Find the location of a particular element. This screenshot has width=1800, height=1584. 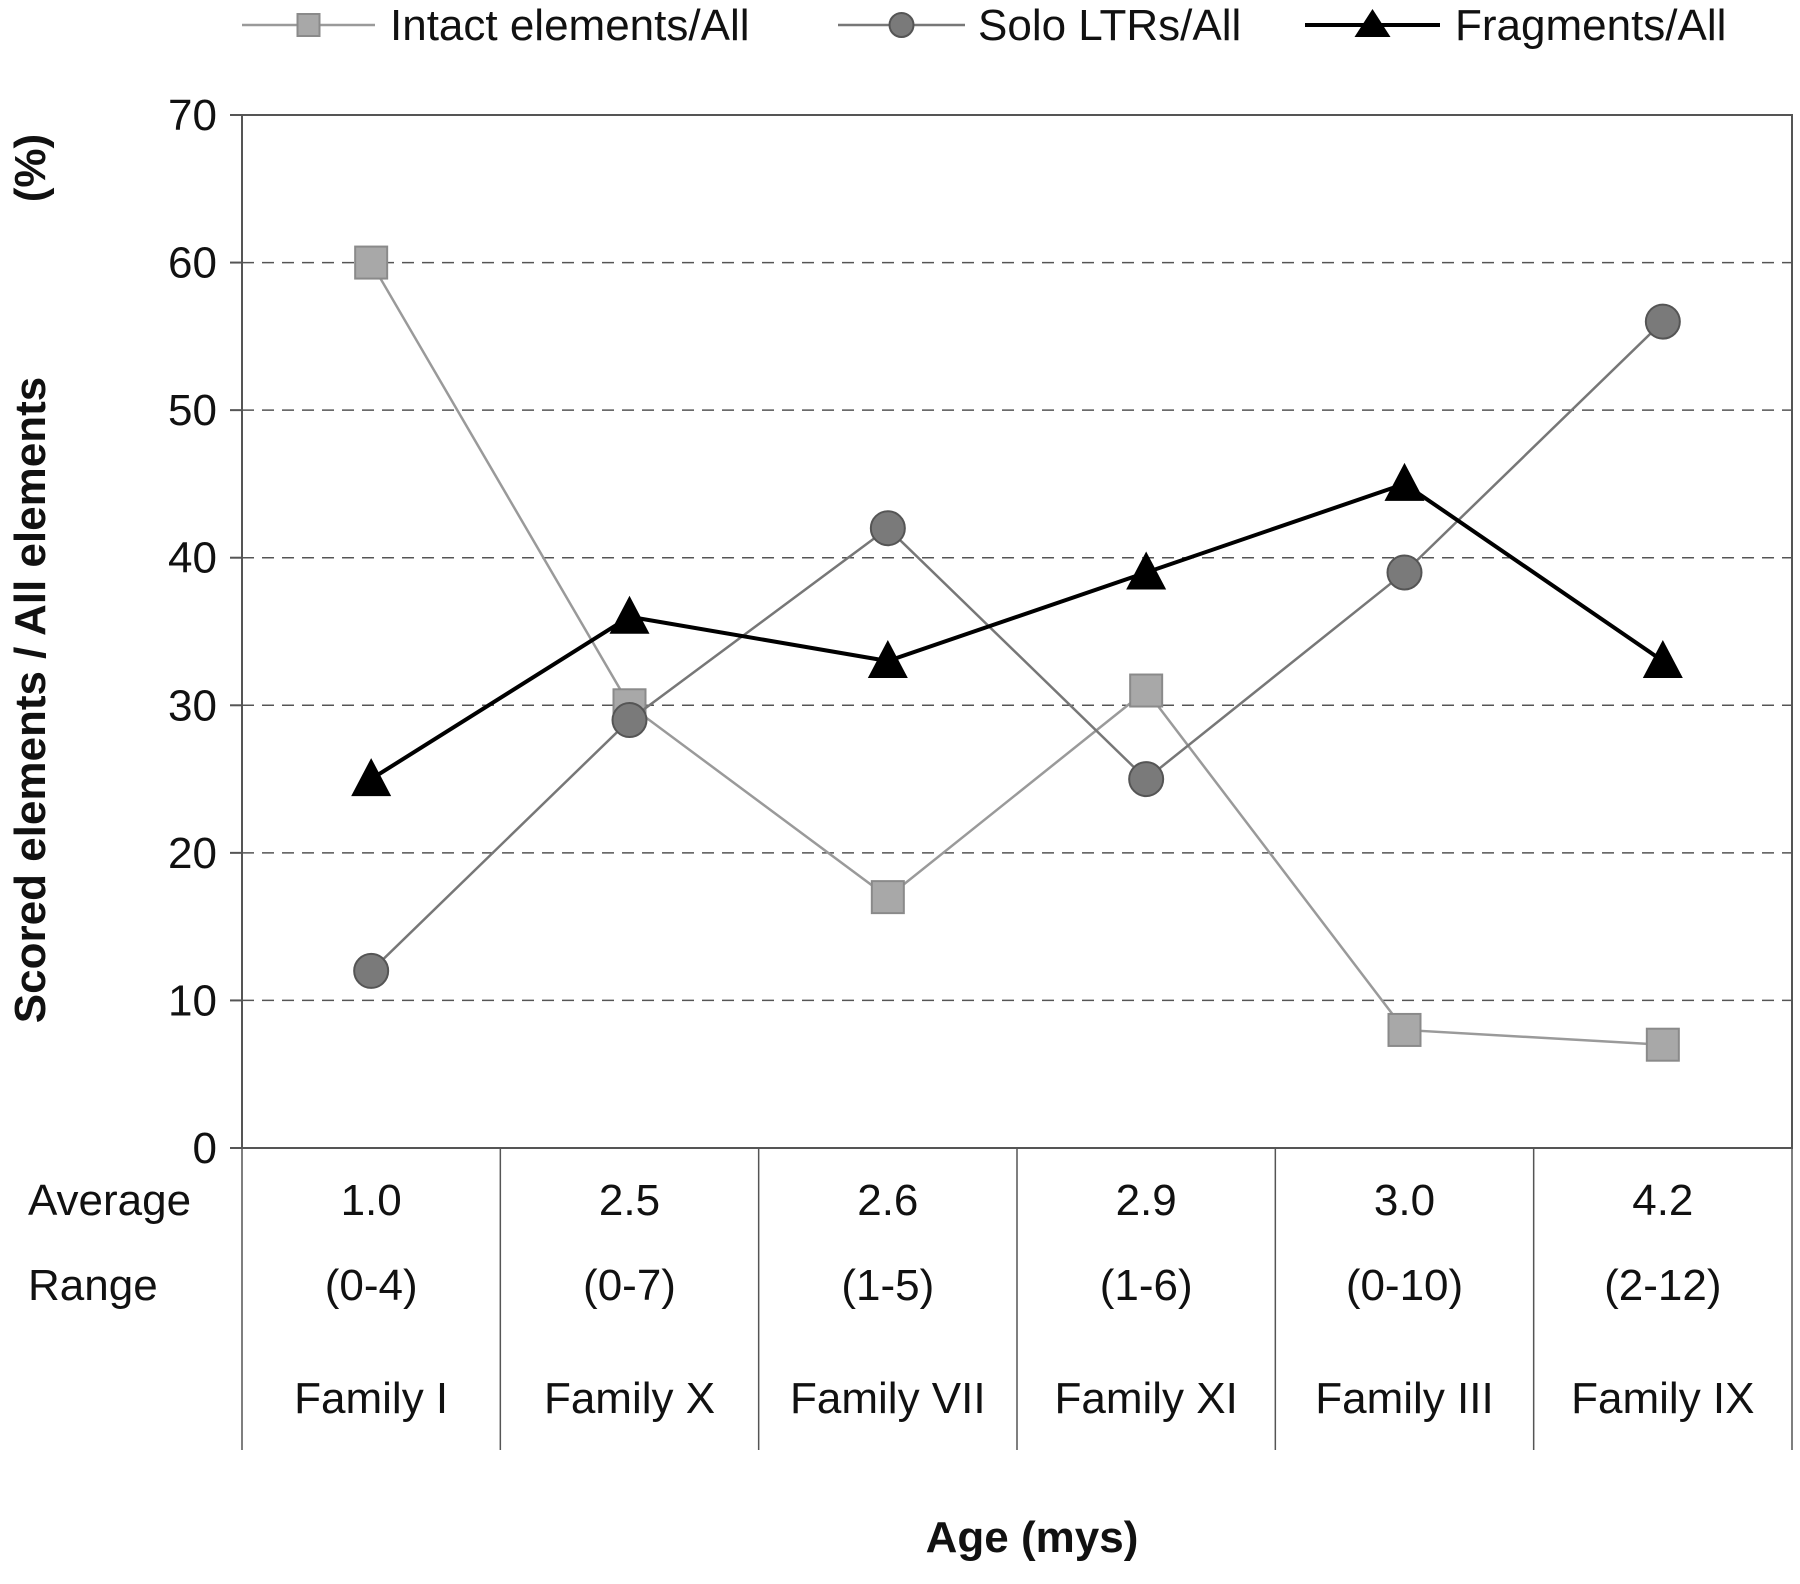

row-label-range: Range is located at coordinates (93, 1285).